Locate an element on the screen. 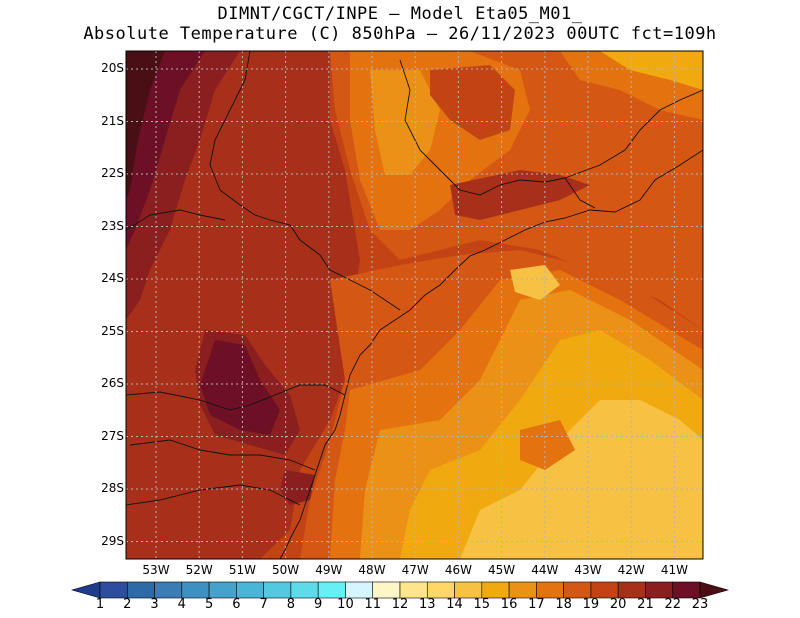 The image size is (800, 618). colorbar-label: 15 is located at coordinates (482, 604).